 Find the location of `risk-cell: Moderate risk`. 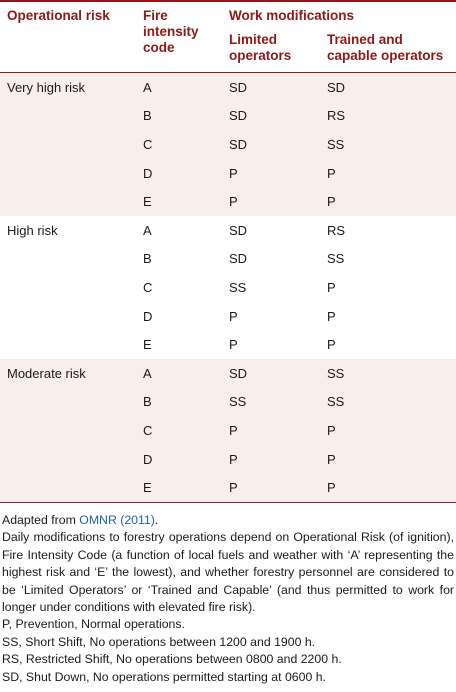

risk-cell: Moderate risk is located at coordinates (68, 373).